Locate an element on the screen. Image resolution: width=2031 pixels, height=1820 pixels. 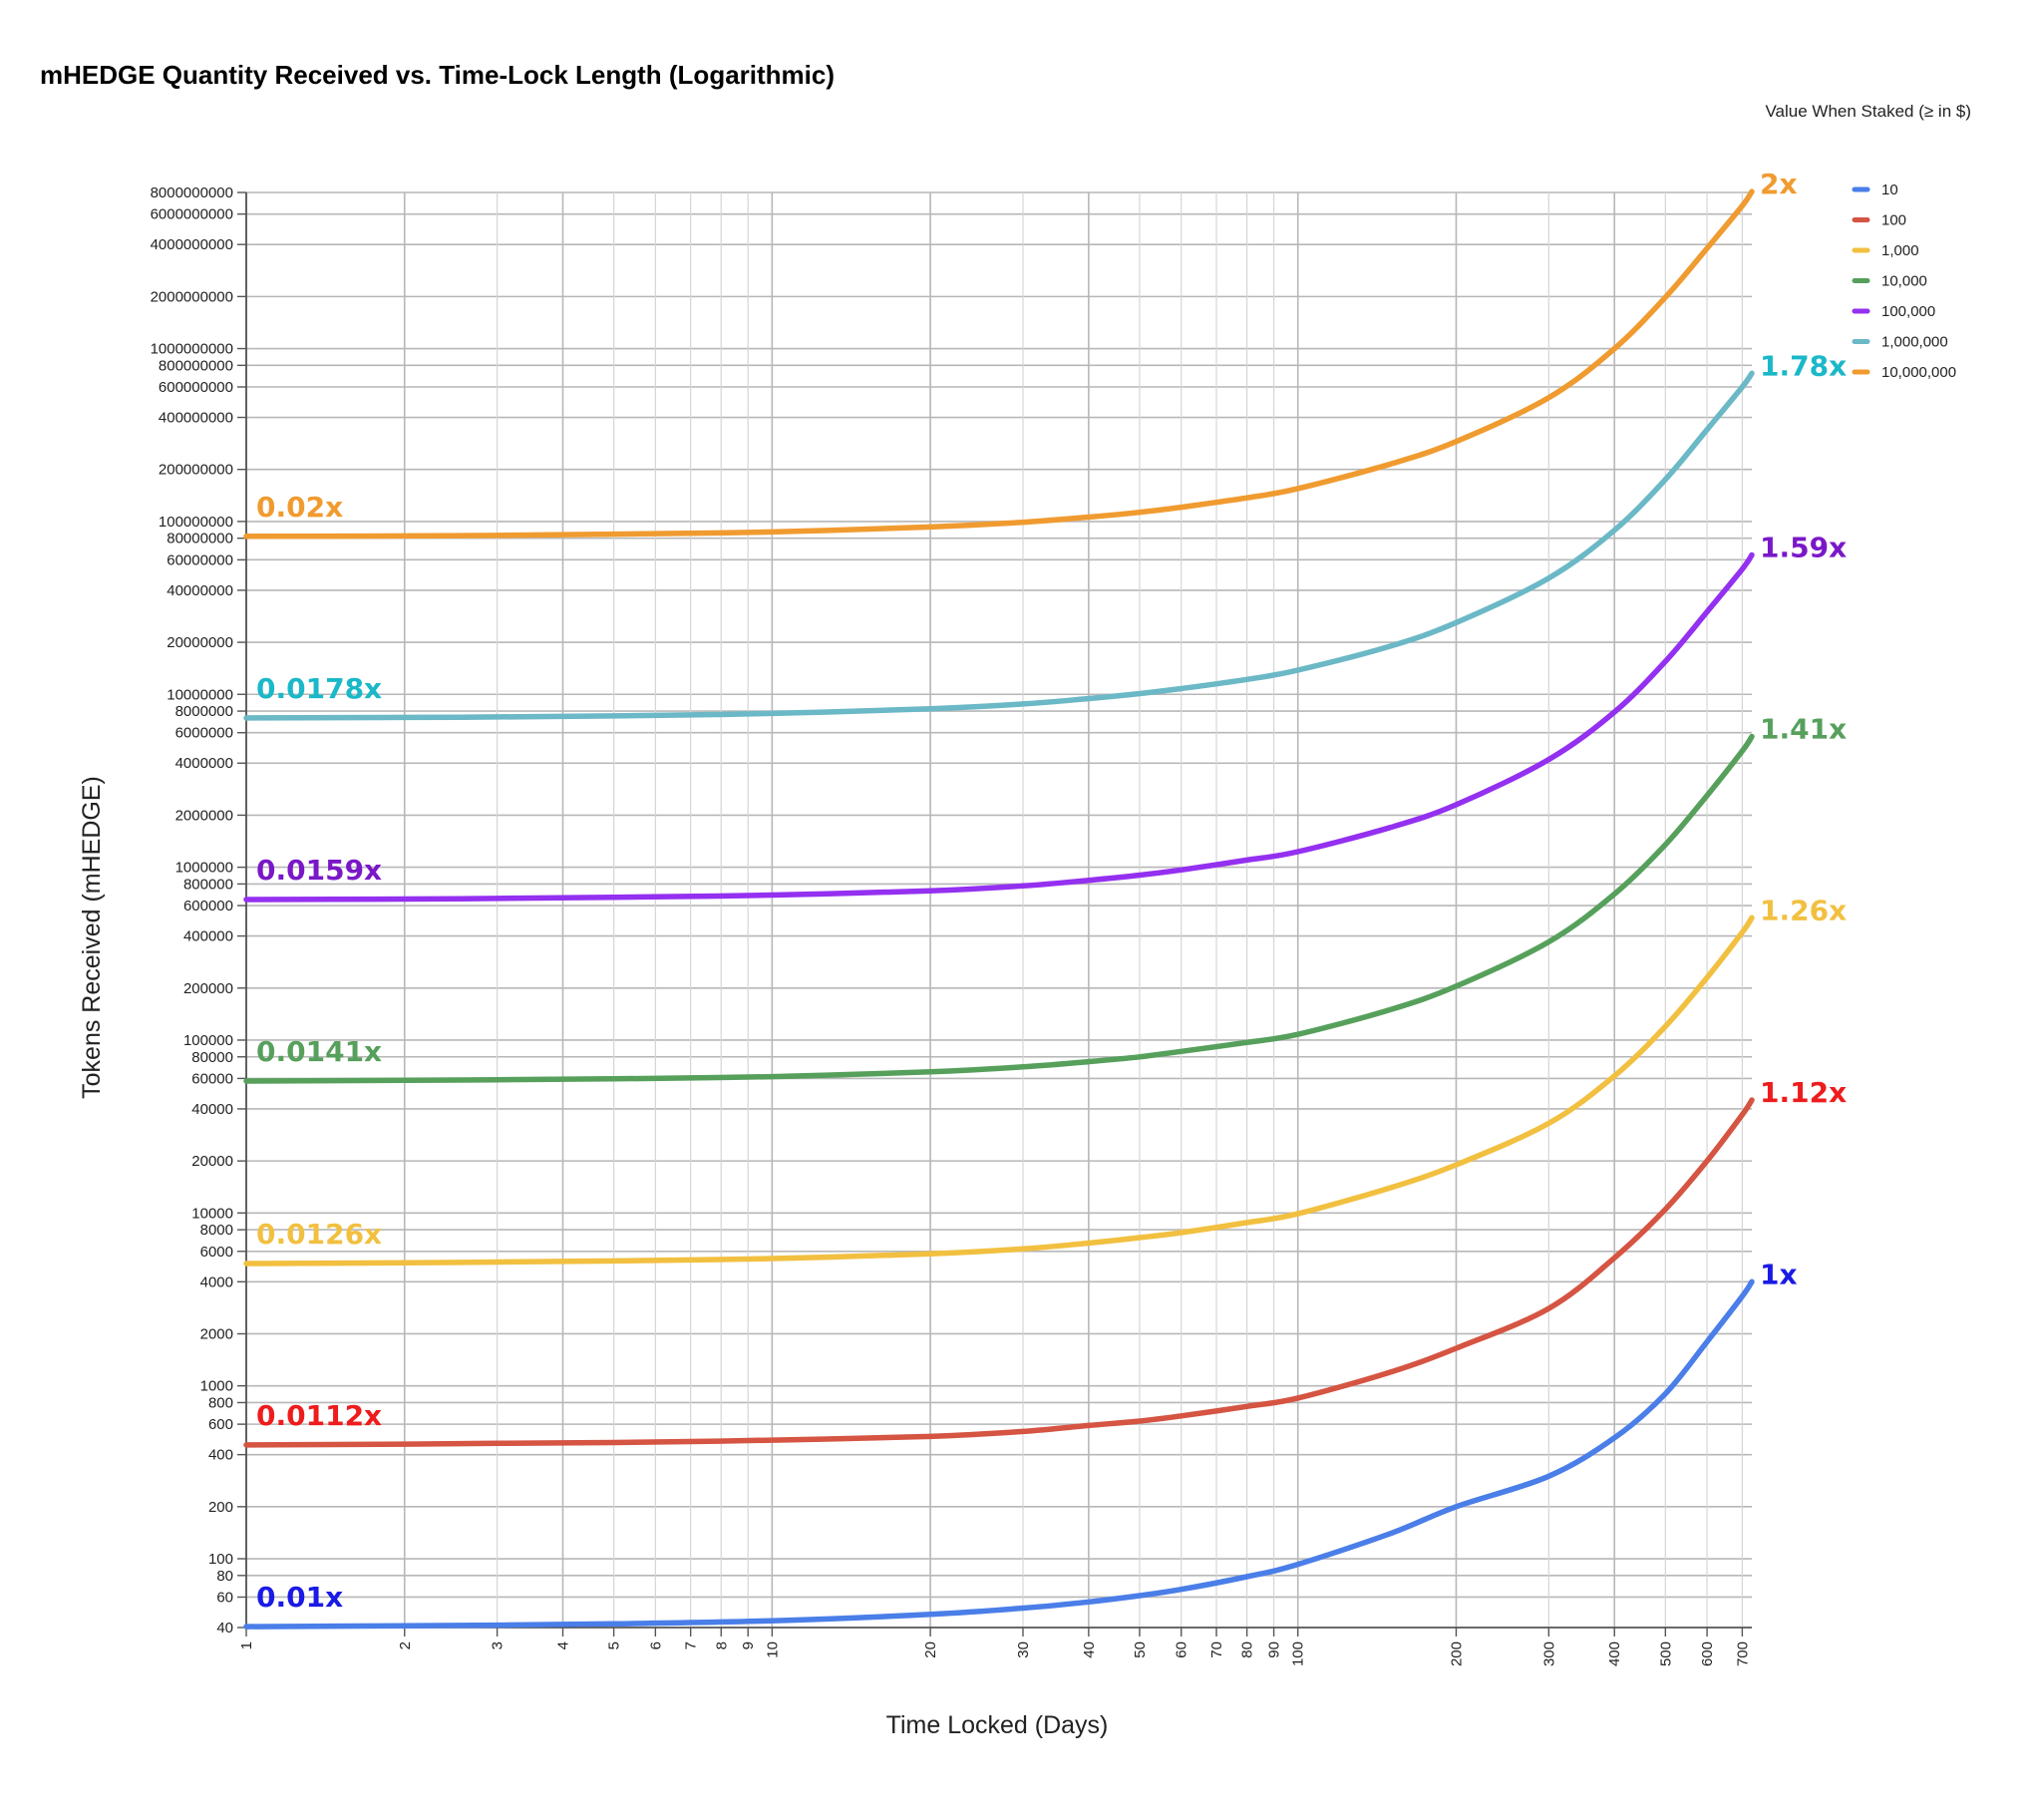
x-tick-label: 5 is located at coordinates (614, 1645).